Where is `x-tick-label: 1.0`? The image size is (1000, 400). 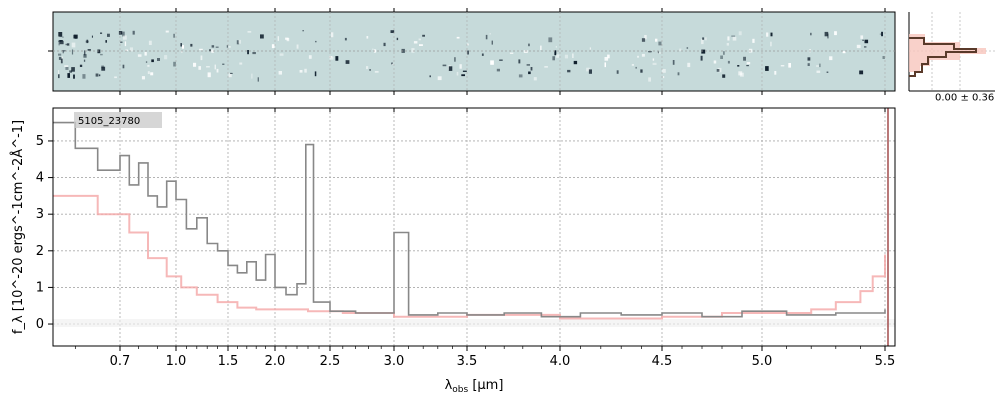
x-tick-label: 1.0 is located at coordinates (176, 361).